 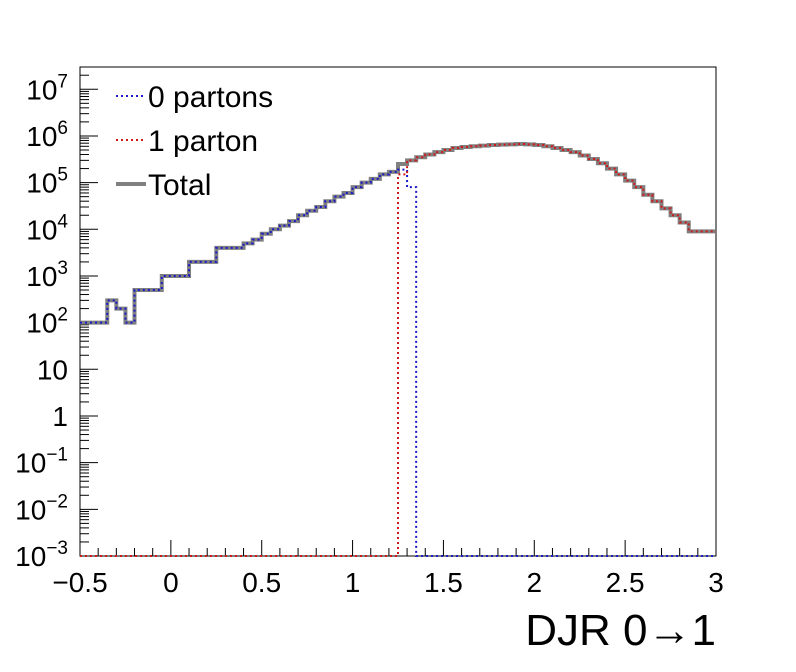 I want to click on legend-label: 1 parton, so click(x=203, y=141).